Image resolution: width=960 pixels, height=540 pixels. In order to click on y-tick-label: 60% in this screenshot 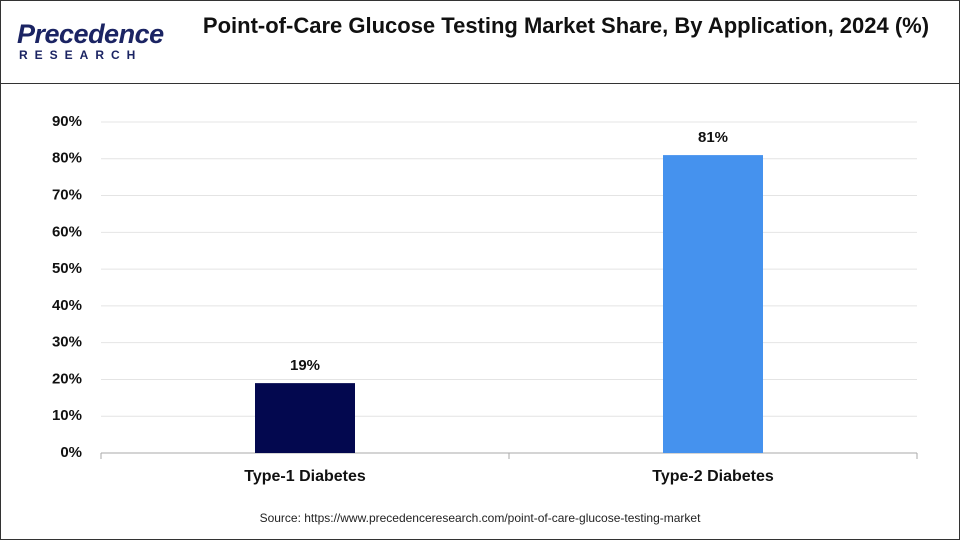, I will do `click(67, 231)`.